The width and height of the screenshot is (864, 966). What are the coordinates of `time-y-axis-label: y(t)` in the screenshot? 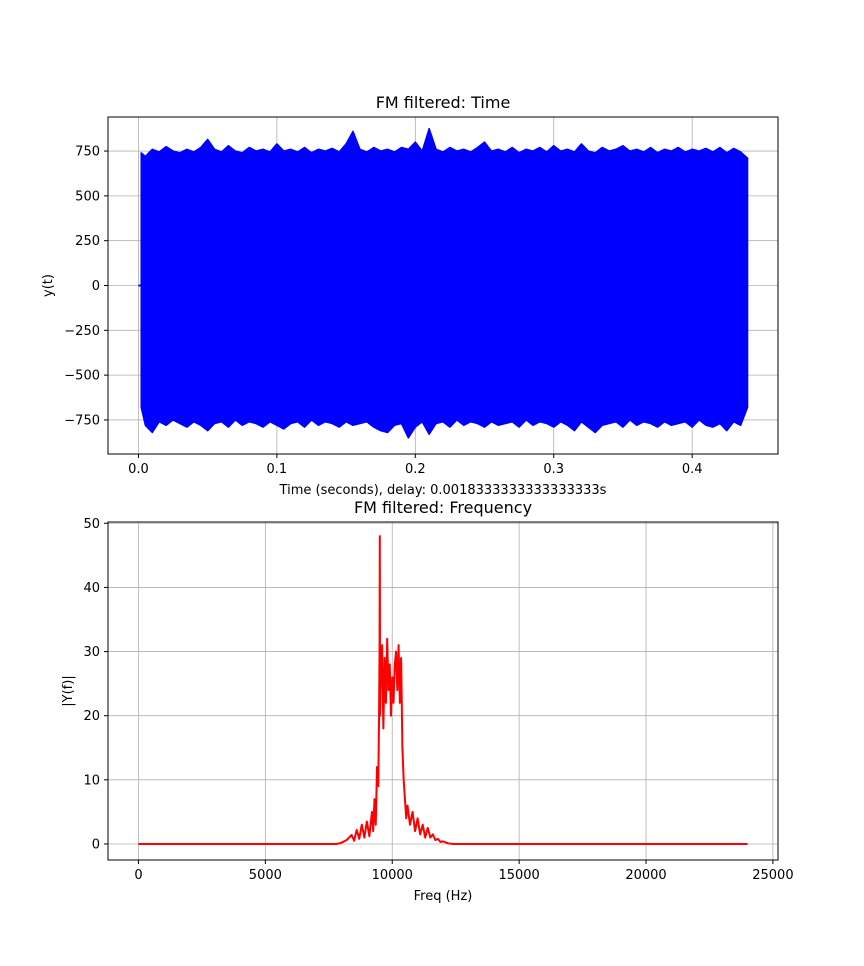 It's located at (48, 285).